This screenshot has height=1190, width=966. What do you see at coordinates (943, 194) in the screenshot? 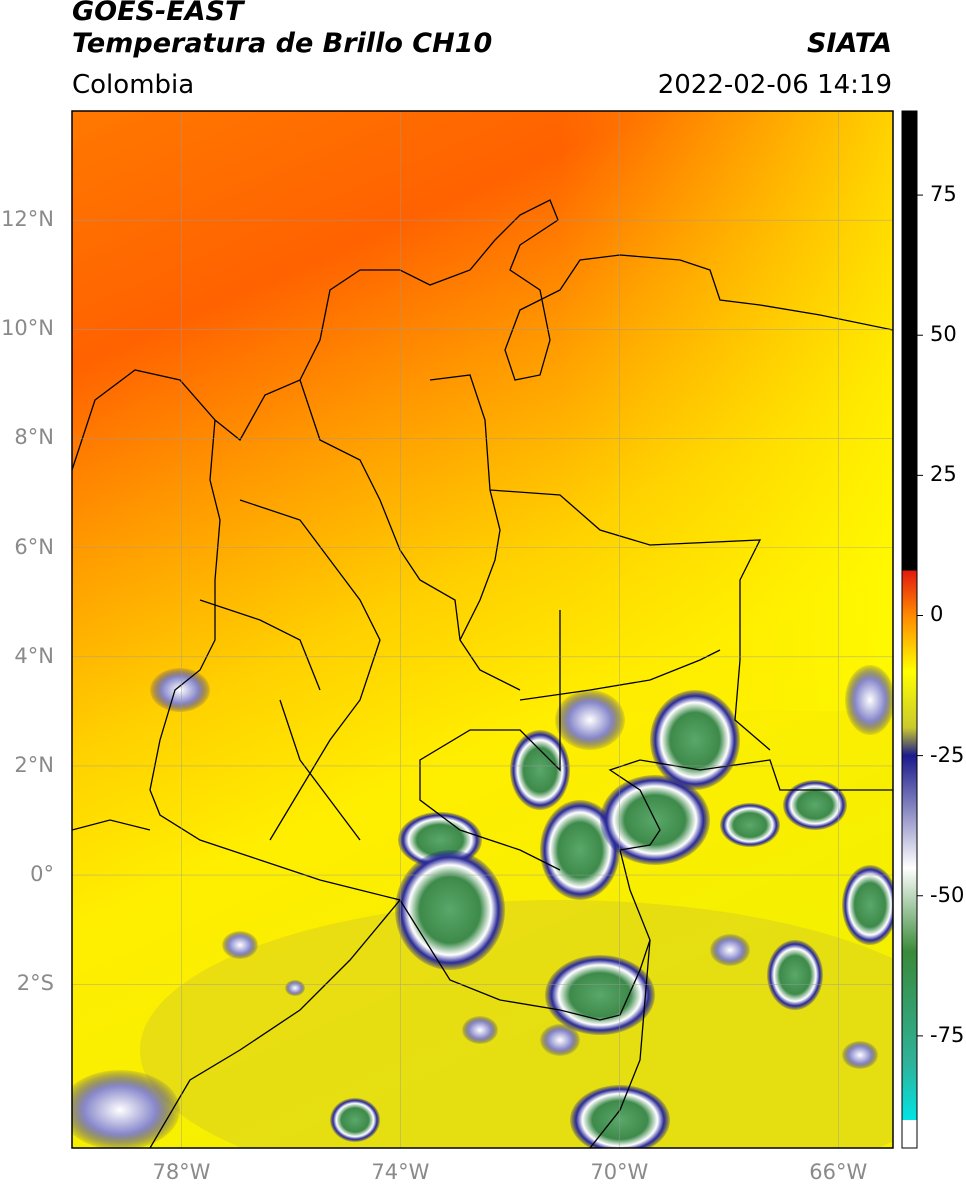
I see `colorbar-tick-label: 75` at bounding box center [943, 194].